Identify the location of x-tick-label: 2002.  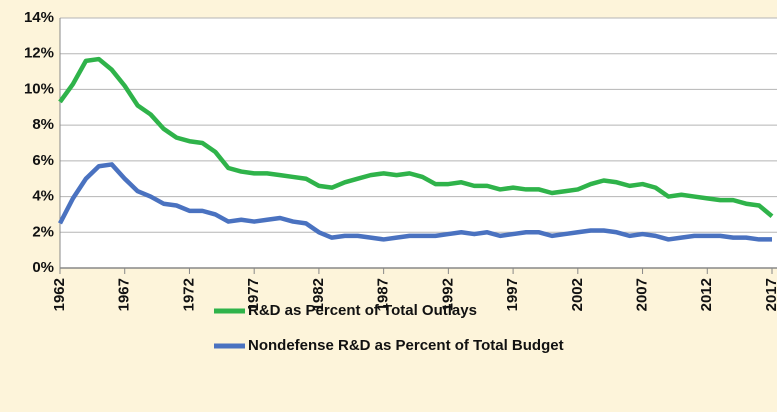
(577, 294).